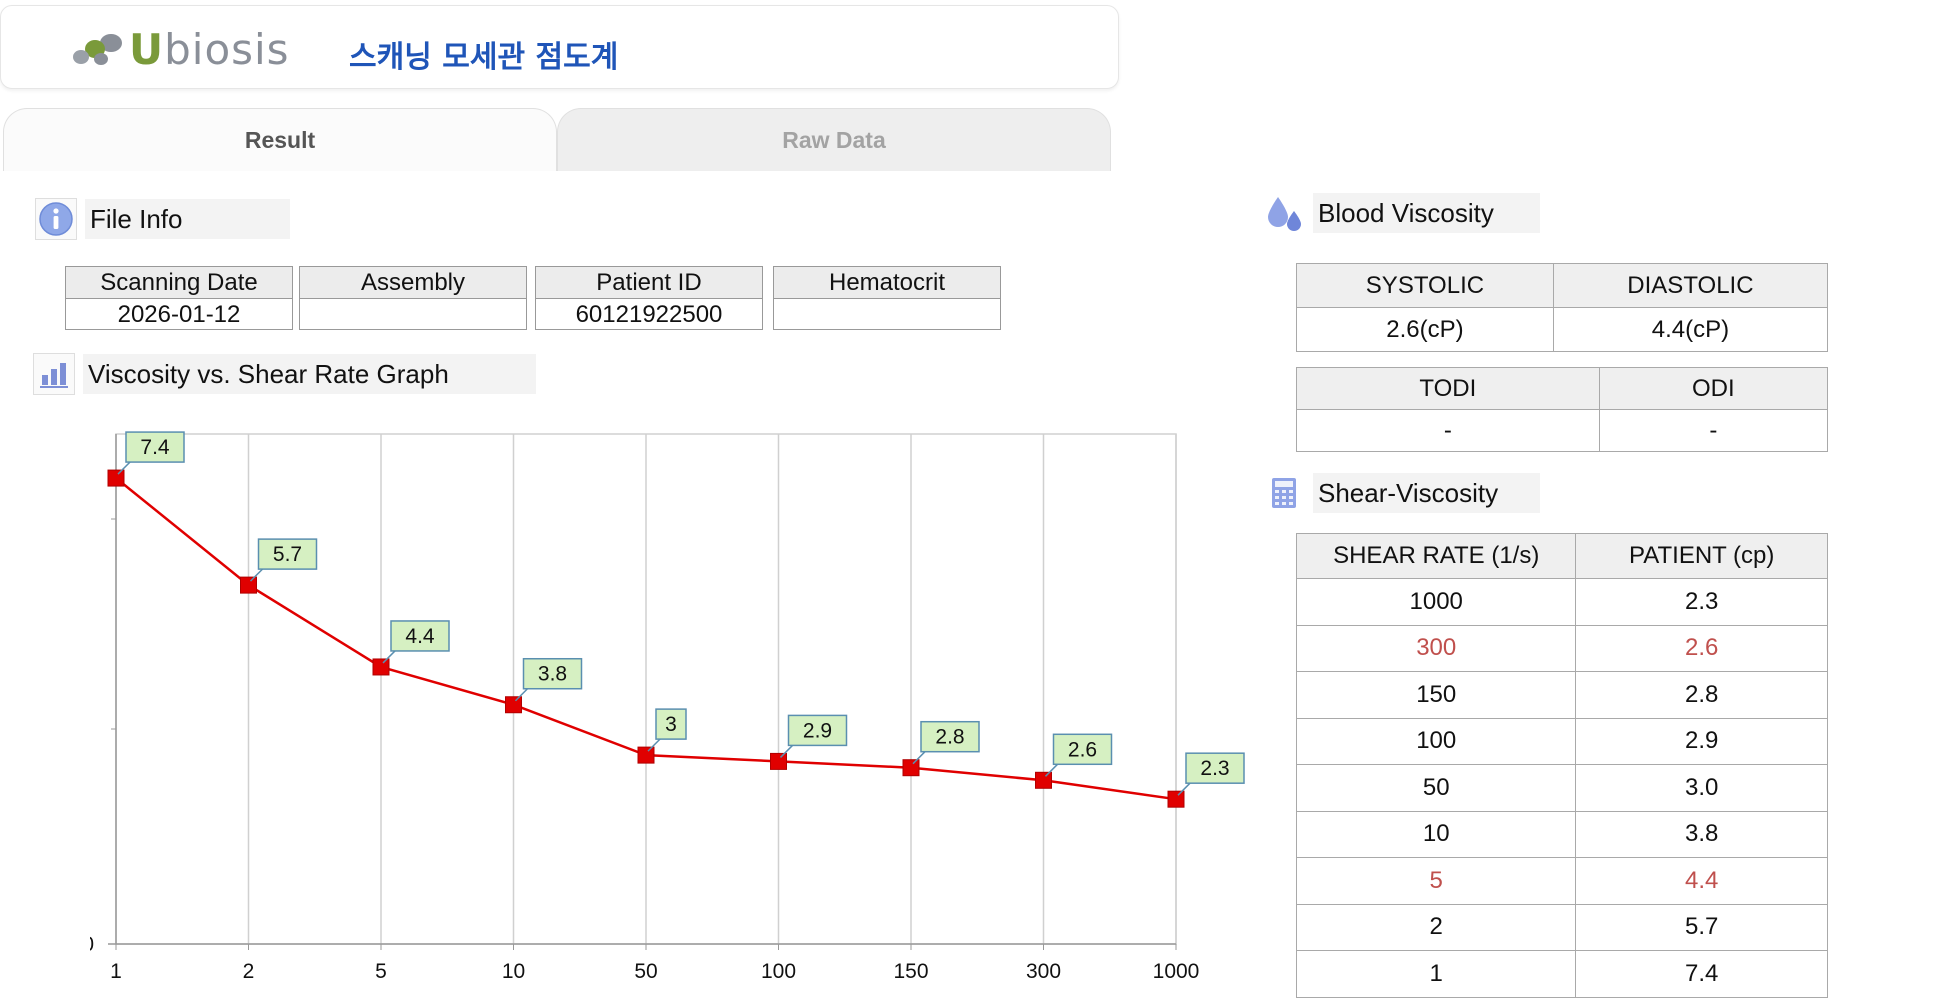  I want to click on data-label: 2.9, so click(817, 730).